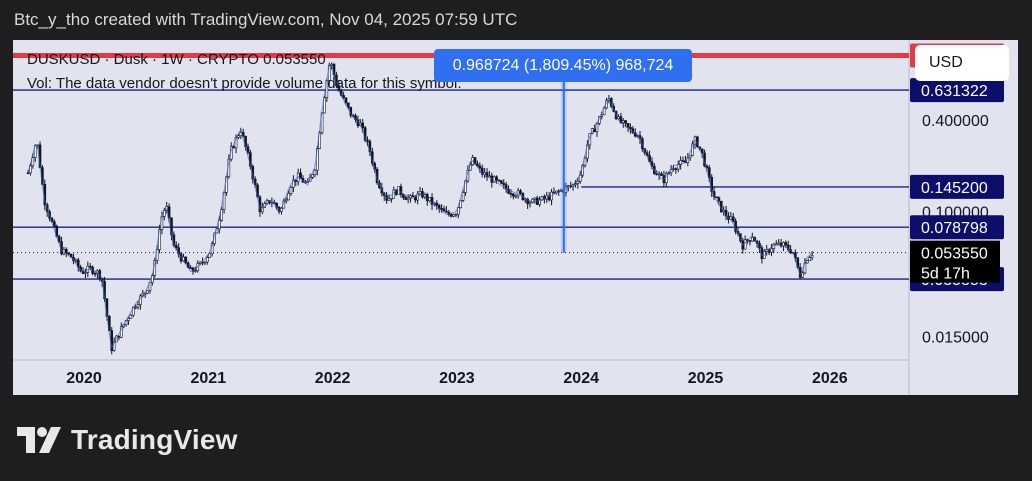 This screenshot has width=1032, height=481. I want to click on x-tick-label: 2020, so click(84, 378).